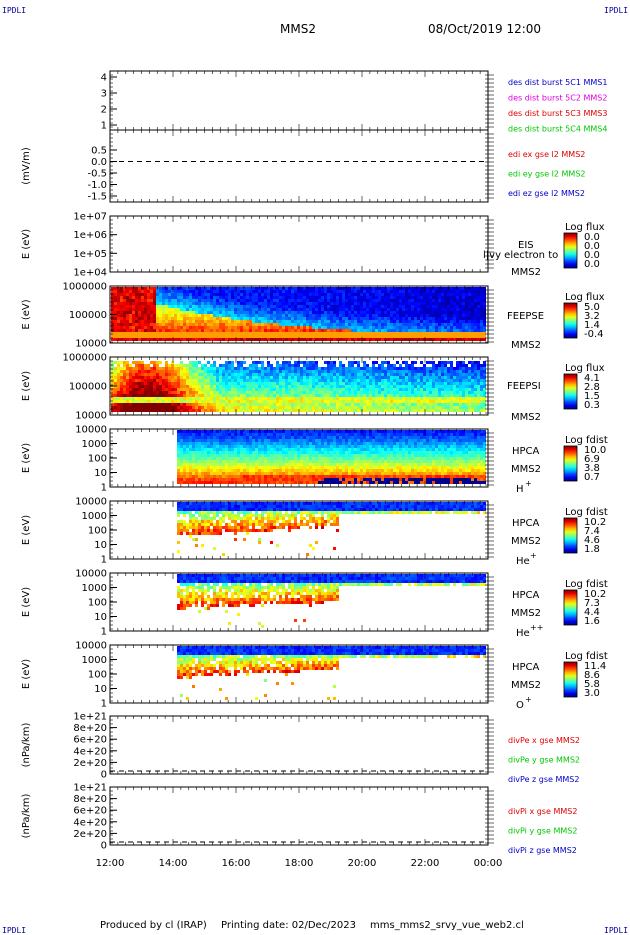 The image size is (630, 935). Describe the element at coordinates (236, 863) in the screenshot. I see `x-tick-label: 16:00` at that location.